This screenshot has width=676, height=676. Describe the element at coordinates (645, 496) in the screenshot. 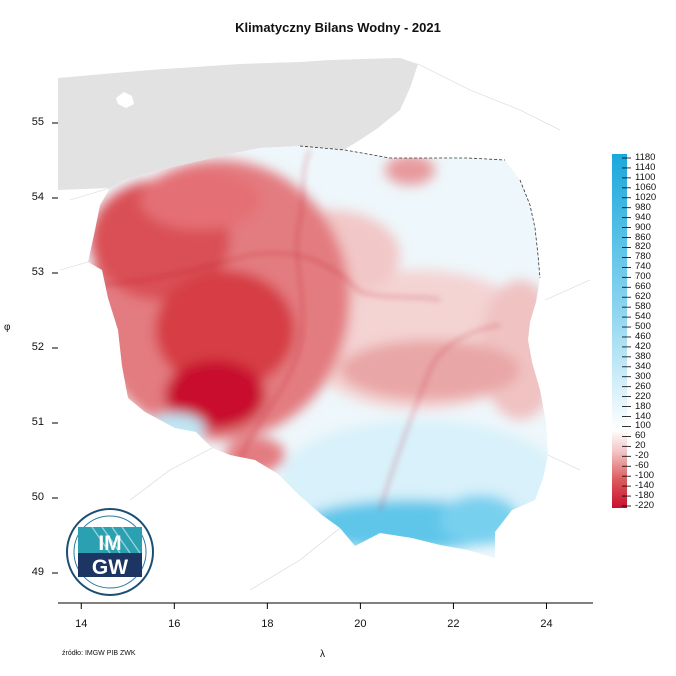

I see `legend-label: -180` at that location.